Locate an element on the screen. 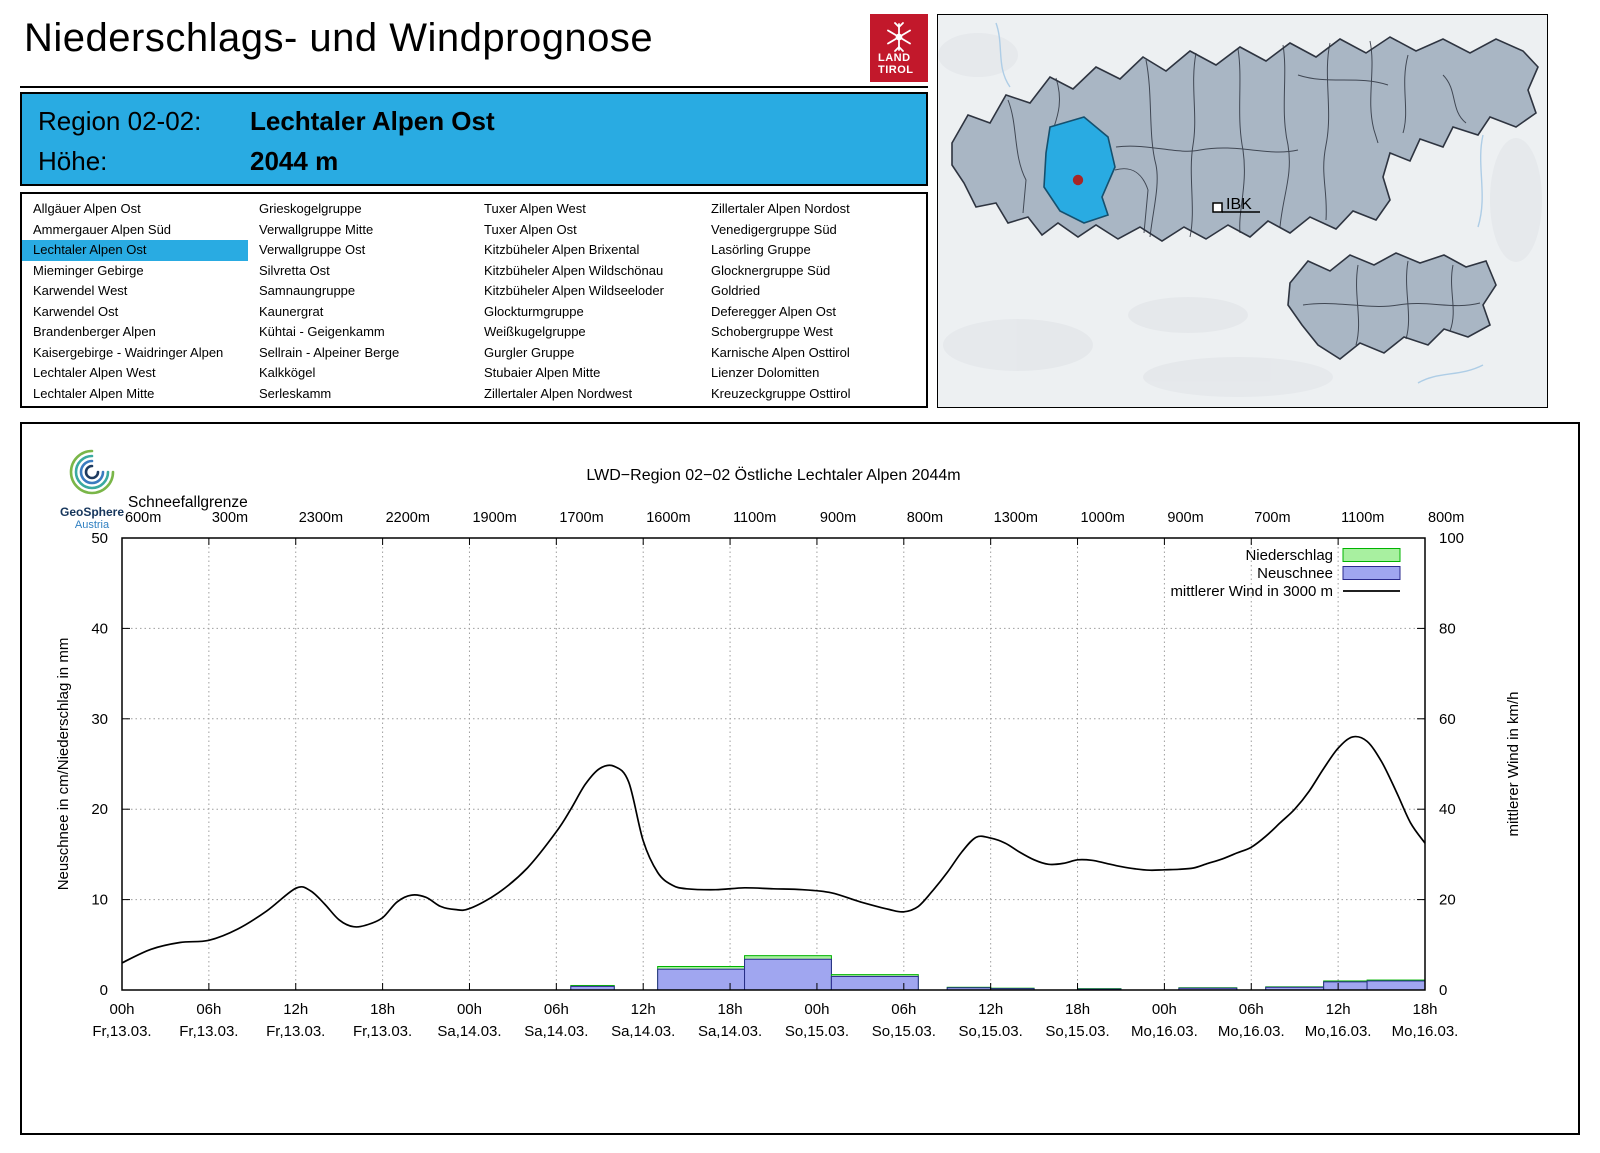 The height and width of the screenshot is (1153, 1600). region-list-item: Kaunergrat is located at coordinates (291, 311).